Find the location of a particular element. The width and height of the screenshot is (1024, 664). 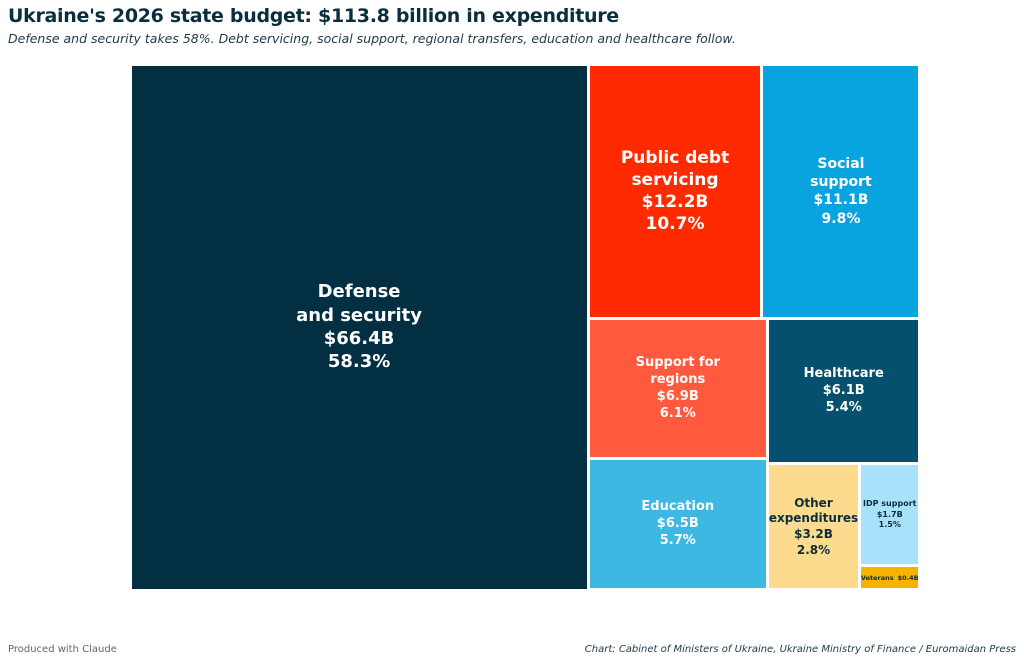

credit: Produced with Claude is located at coordinates (62, 649).